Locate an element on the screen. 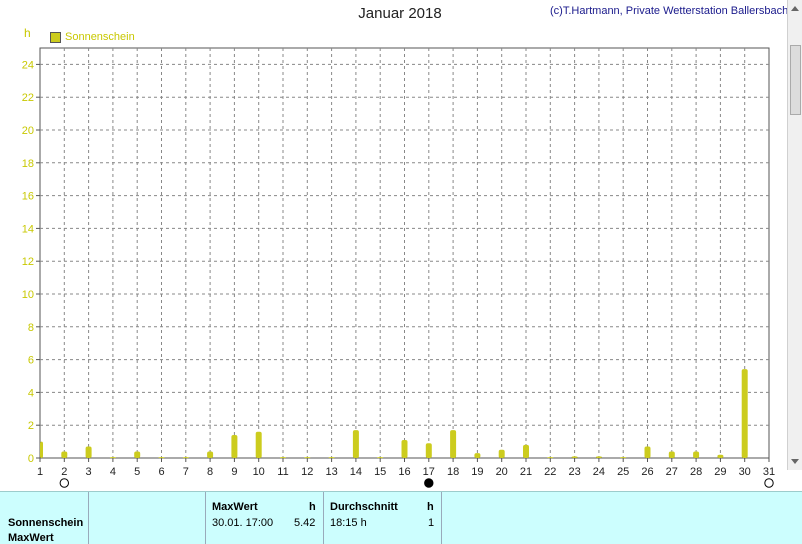 The height and width of the screenshot is (544, 802). x-tick-label: 24 is located at coordinates (599, 472).